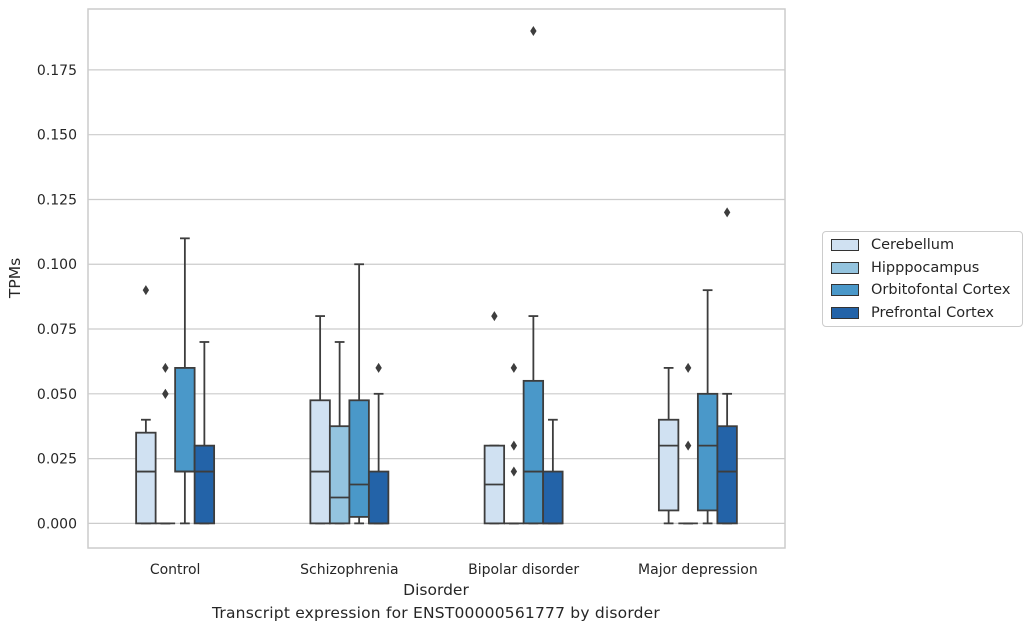  I want to click on y-tick-label: 0.075, so click(57, 330).